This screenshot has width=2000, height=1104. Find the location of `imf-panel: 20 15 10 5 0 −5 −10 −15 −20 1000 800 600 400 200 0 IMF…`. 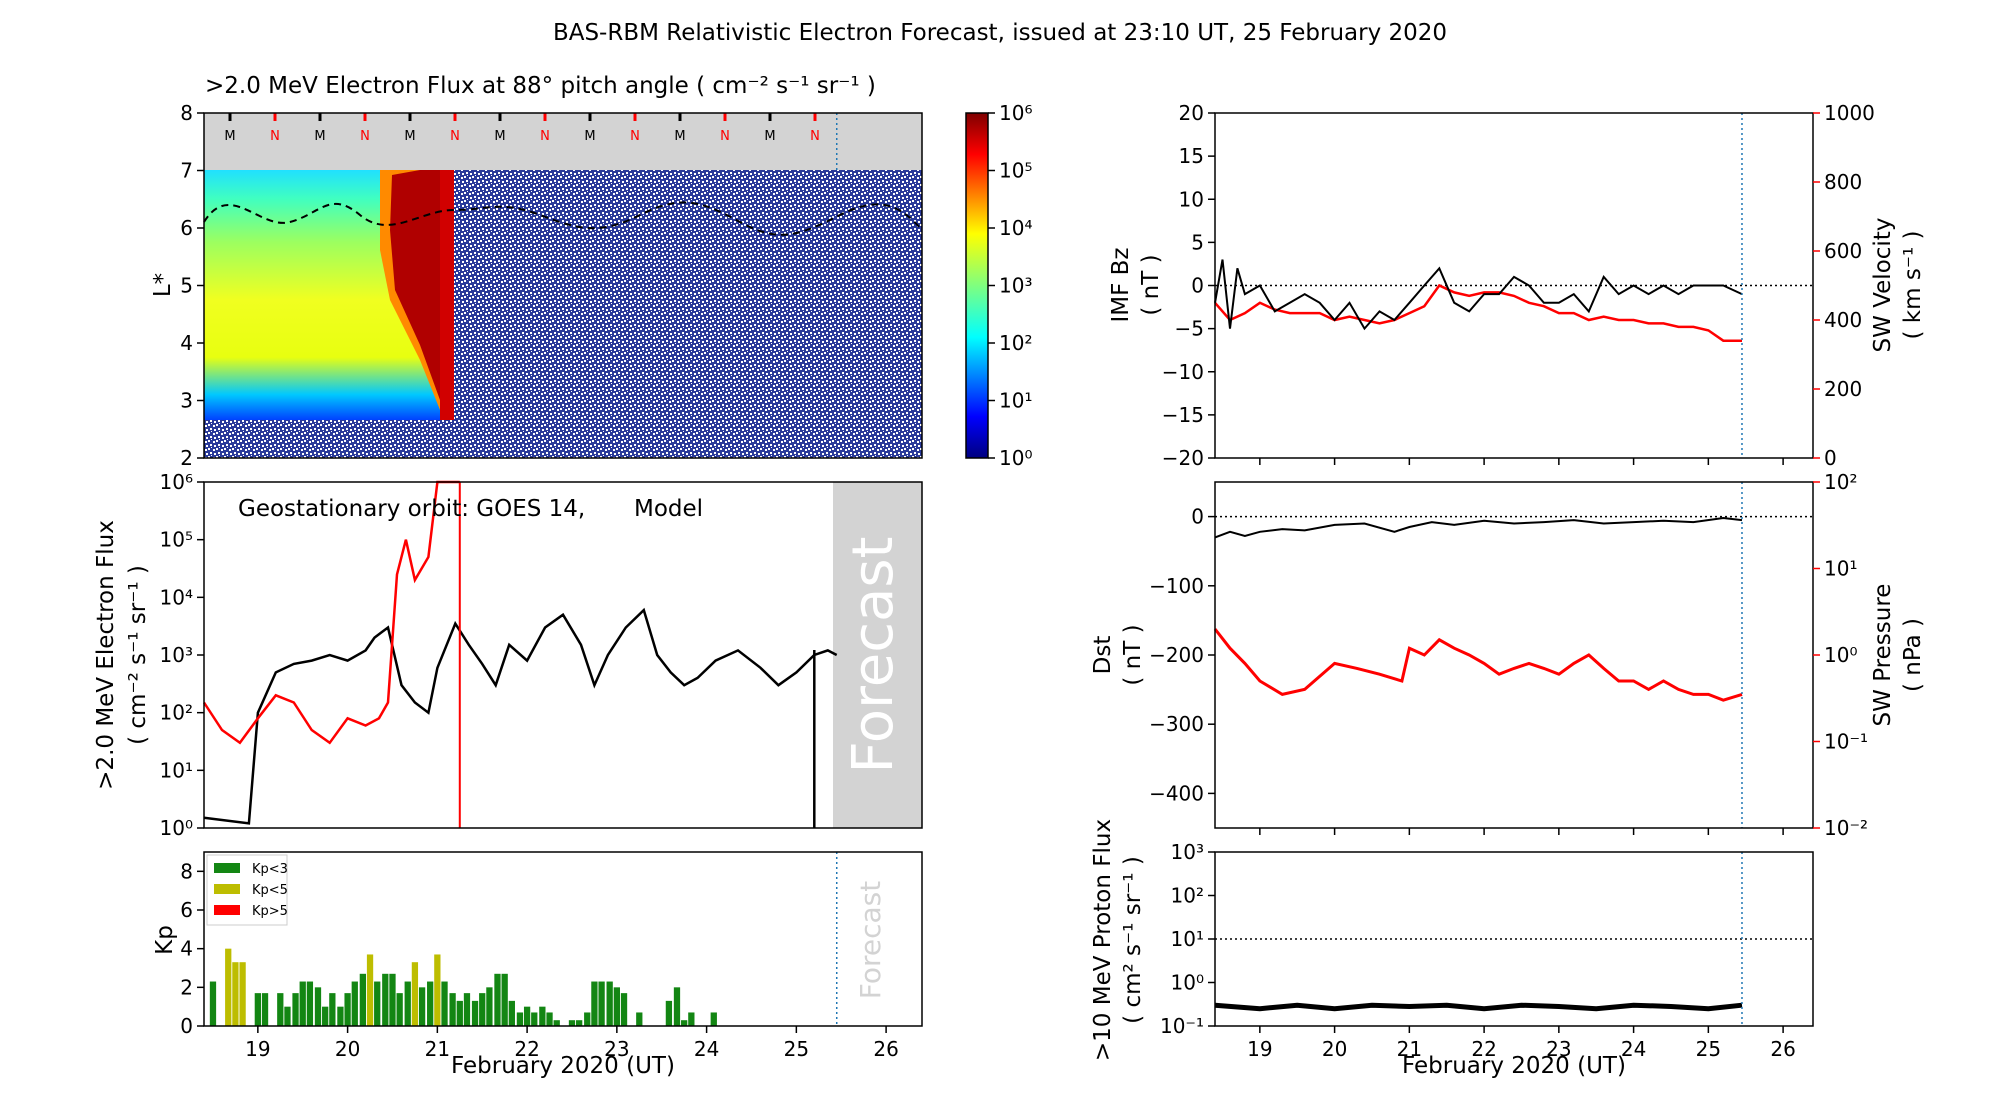

imf-panel: 20 15 10 5 0 −5 −10 −15 −20 1000 800 600 400 200 0 IMF… is located at coordinates (1517, 285).